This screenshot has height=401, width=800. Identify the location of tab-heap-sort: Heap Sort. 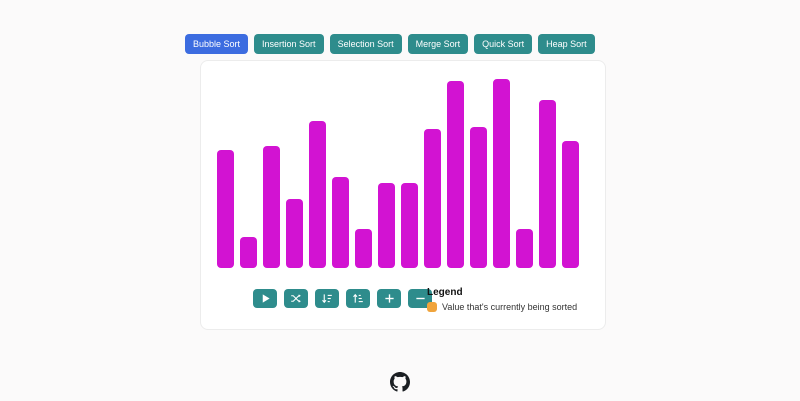
(566, 44).